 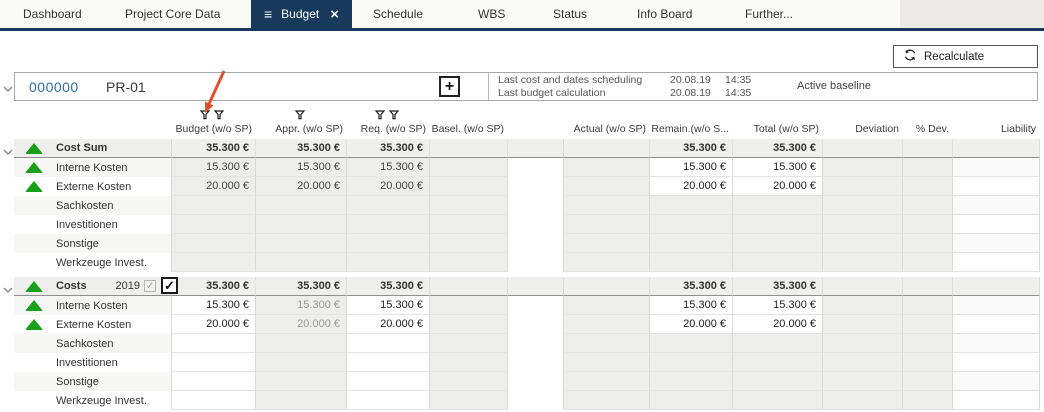 What do you see at coordinates (469, 148) in the screenshot?
I see `cell-basel` at bounding box center [469, 148].